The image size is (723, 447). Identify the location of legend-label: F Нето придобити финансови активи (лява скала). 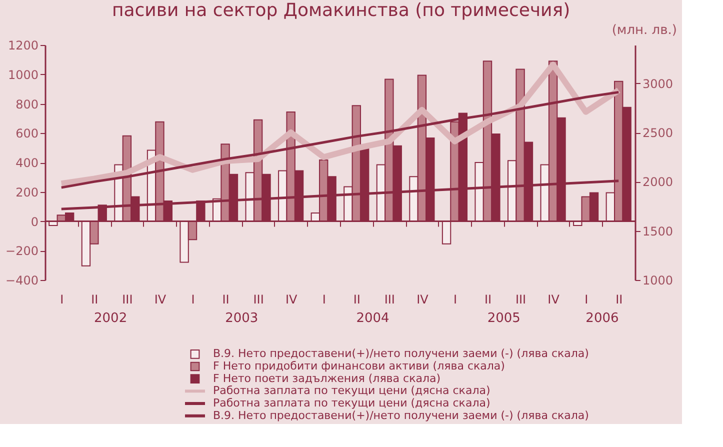
(359, 366).